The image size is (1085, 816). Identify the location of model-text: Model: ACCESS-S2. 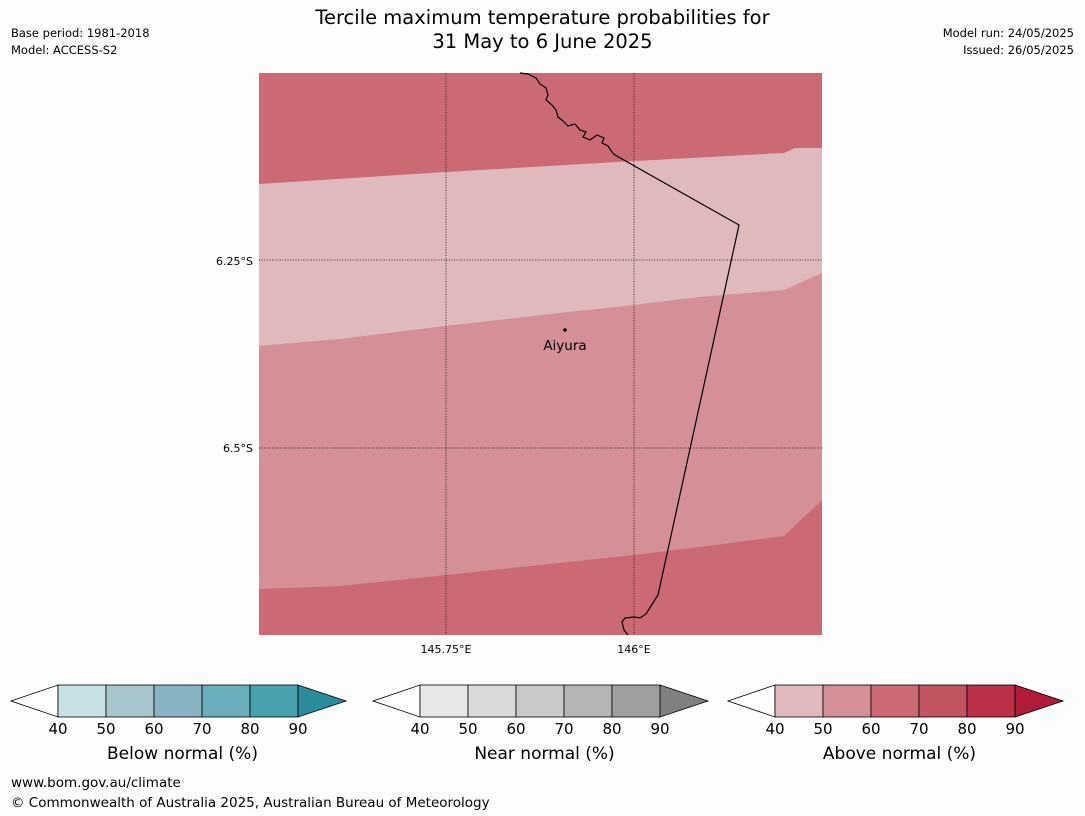
(64, 50).